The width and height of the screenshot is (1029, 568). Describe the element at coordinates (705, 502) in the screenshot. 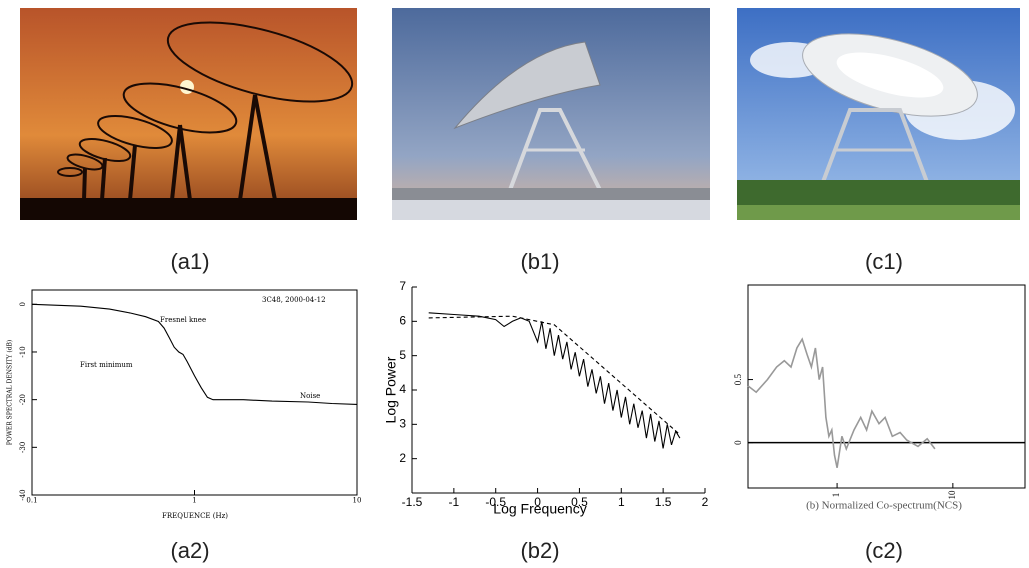

I see `x-tick-label: 2` at that location.